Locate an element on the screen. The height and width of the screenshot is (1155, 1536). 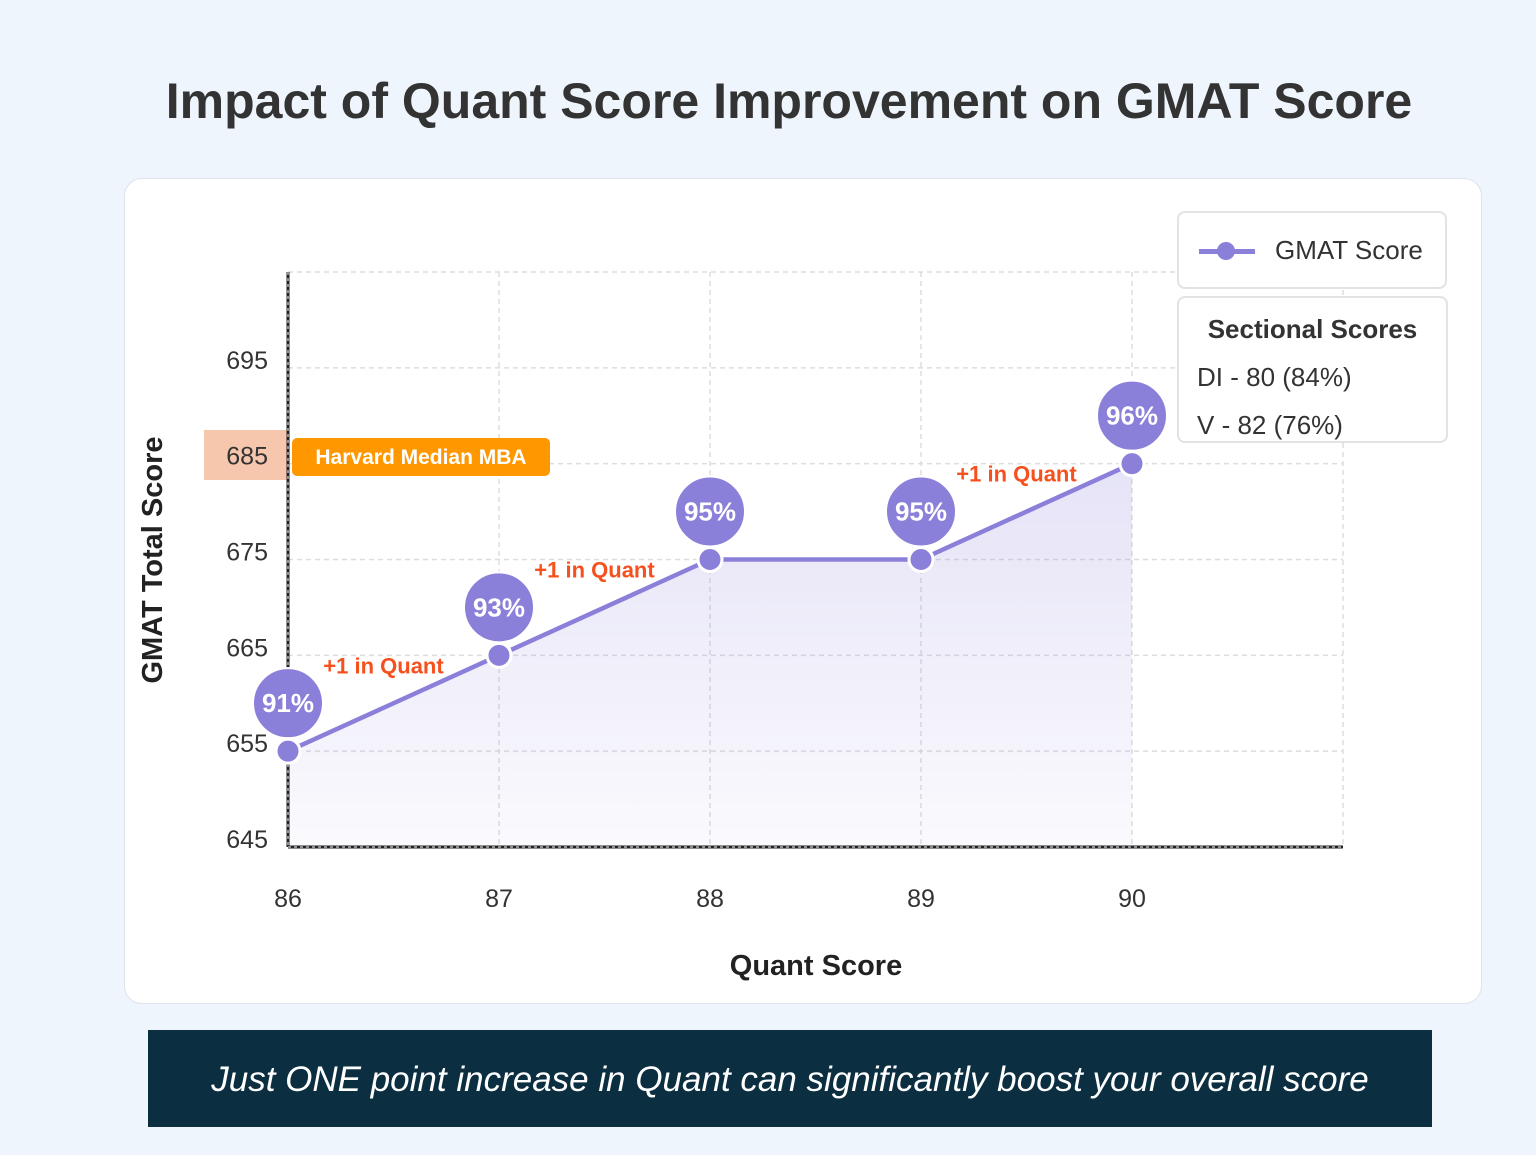
percentile-label: 91% is located at coordinates (288, 703).